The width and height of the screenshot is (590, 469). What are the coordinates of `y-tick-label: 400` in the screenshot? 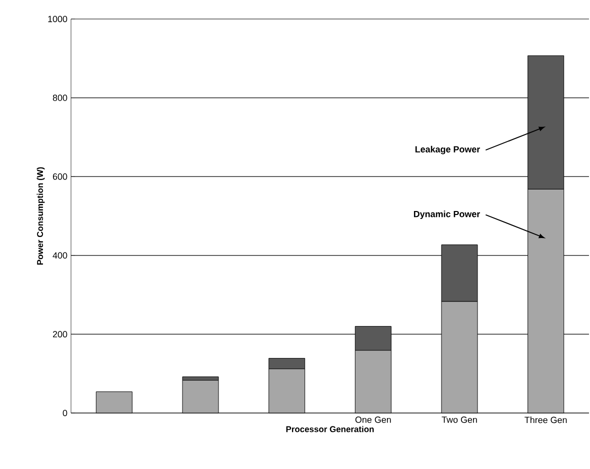 It's located at (60, 255).